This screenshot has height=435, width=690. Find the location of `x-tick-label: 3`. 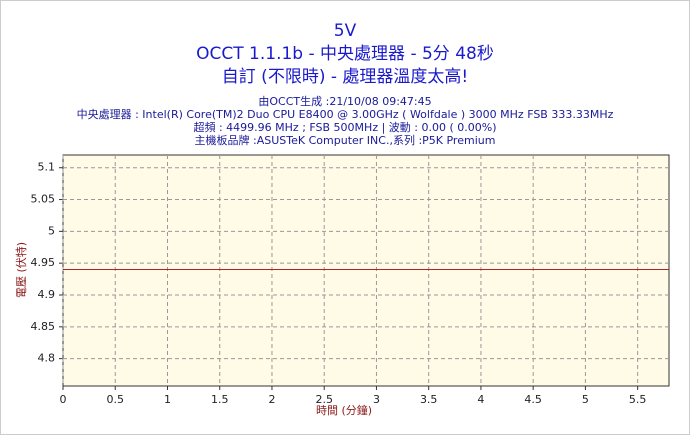

x-tick-label: 3 is located at coordinates (376, 399).